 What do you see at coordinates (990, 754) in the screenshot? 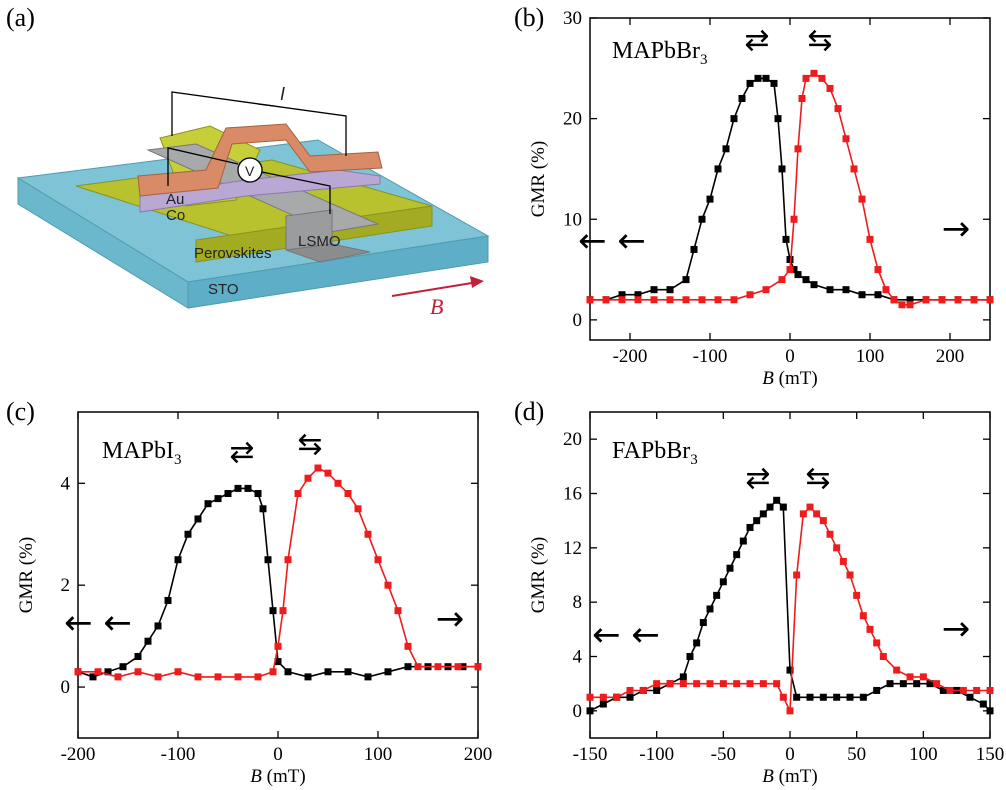
I see `x-tick-label: 150` at bounding box center [990, 754].